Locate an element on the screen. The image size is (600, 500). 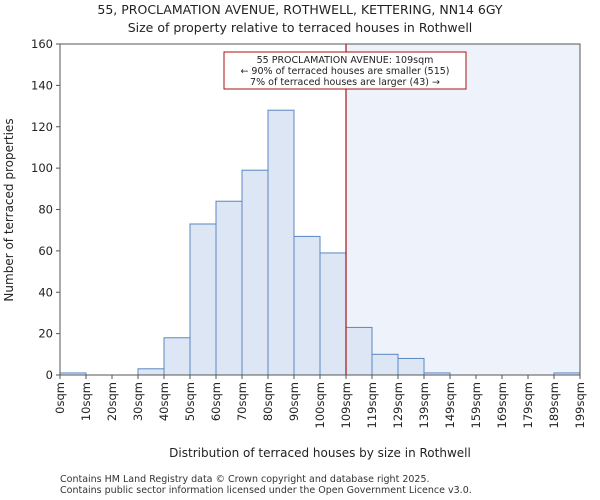
y-tick-label: 40 is located at coordinates (45, 292).